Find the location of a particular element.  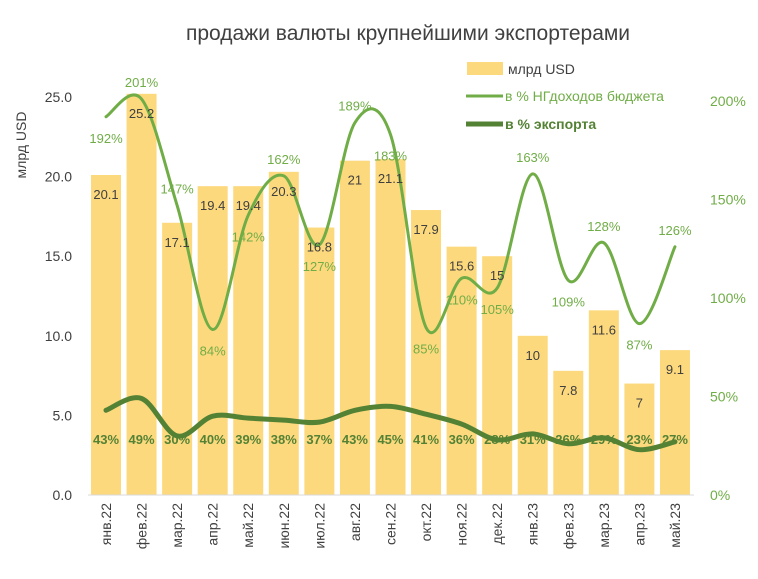

budget-share-label: 127% is located at coordinates (320, 266).